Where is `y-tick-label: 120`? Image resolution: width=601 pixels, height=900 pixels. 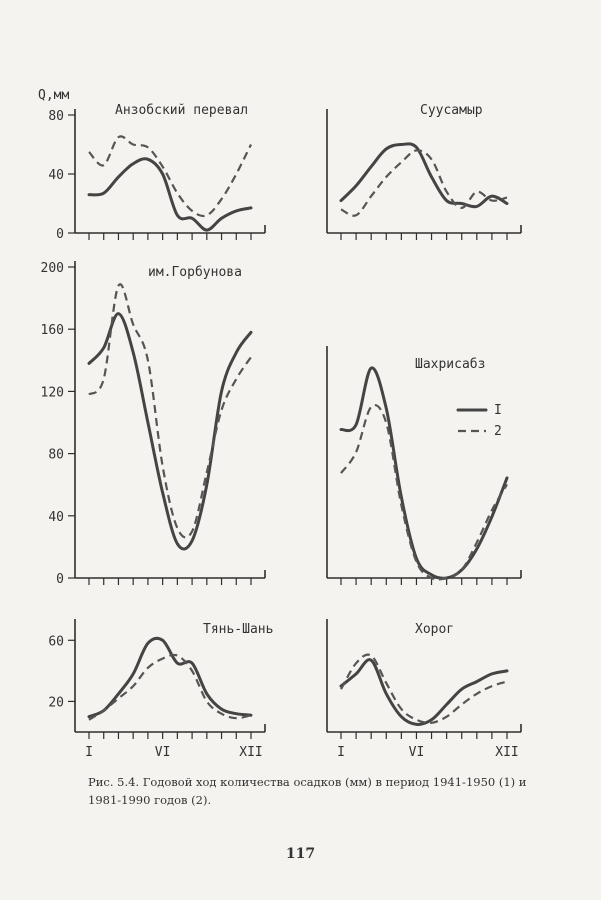
y-tick-label: 120 is located at coordinates (52, 392).